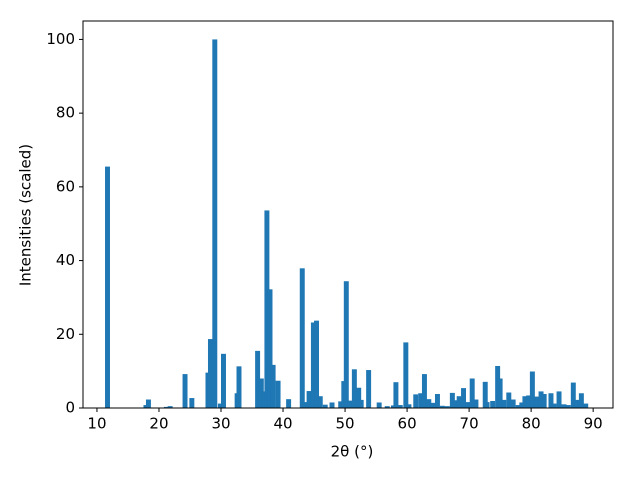  What do you see at coordinates (65, 260) in the screenshot?
I see `y-tick-label: 40` at bounding box center [65, 260].